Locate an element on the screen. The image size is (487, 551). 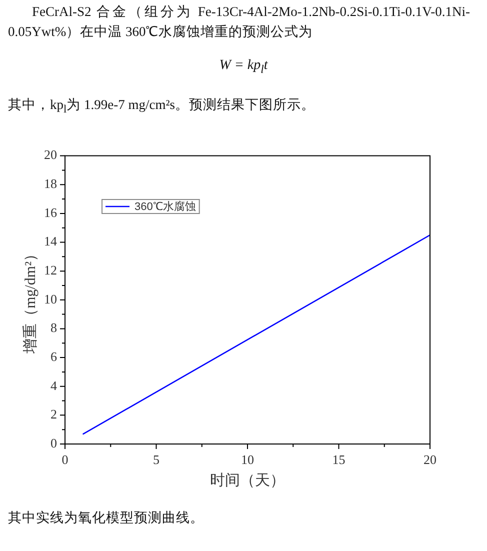
y-tick-label: 2 is located at coordinates (53, 414).